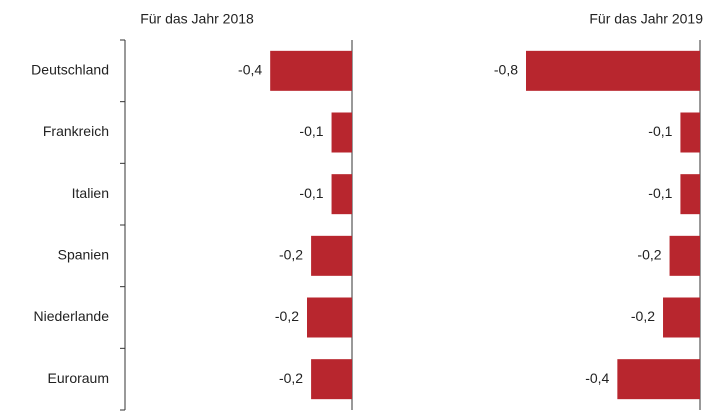 The image size is (703, 414). Describe the element at coordinates (70, 70) in the screenshot. I see `category-label: Deutschland` at that location.